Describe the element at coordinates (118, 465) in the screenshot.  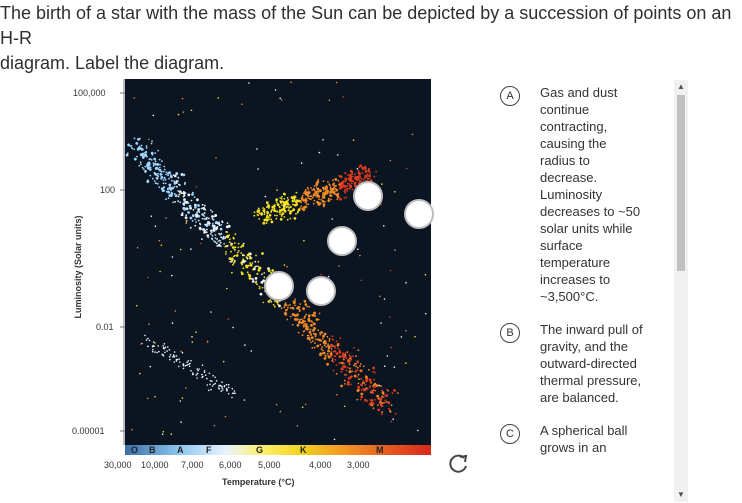
I see `x-tick-label: 30,000` at that location.